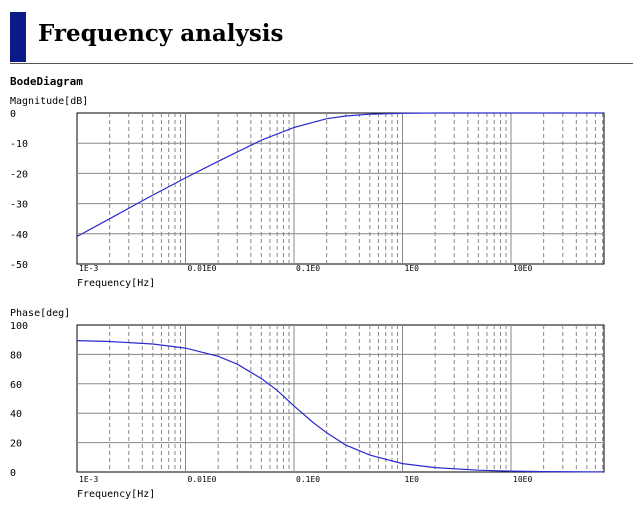 This screenshot has height=505, width=633. I want to click on y-tick-label: -40, so click(19, 235).